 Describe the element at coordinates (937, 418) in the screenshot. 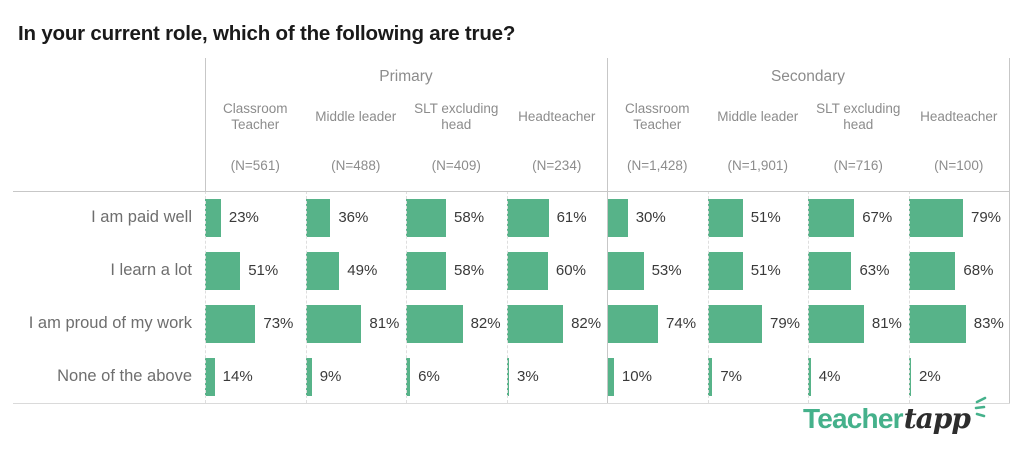

I see `logo-tapp-text: tapp` at that location.